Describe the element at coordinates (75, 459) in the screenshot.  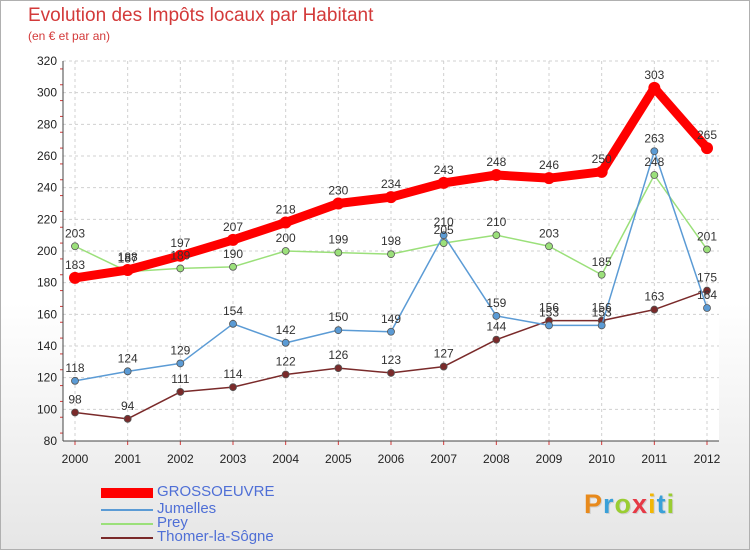
I see `x-tick-label: 2000` at that location.